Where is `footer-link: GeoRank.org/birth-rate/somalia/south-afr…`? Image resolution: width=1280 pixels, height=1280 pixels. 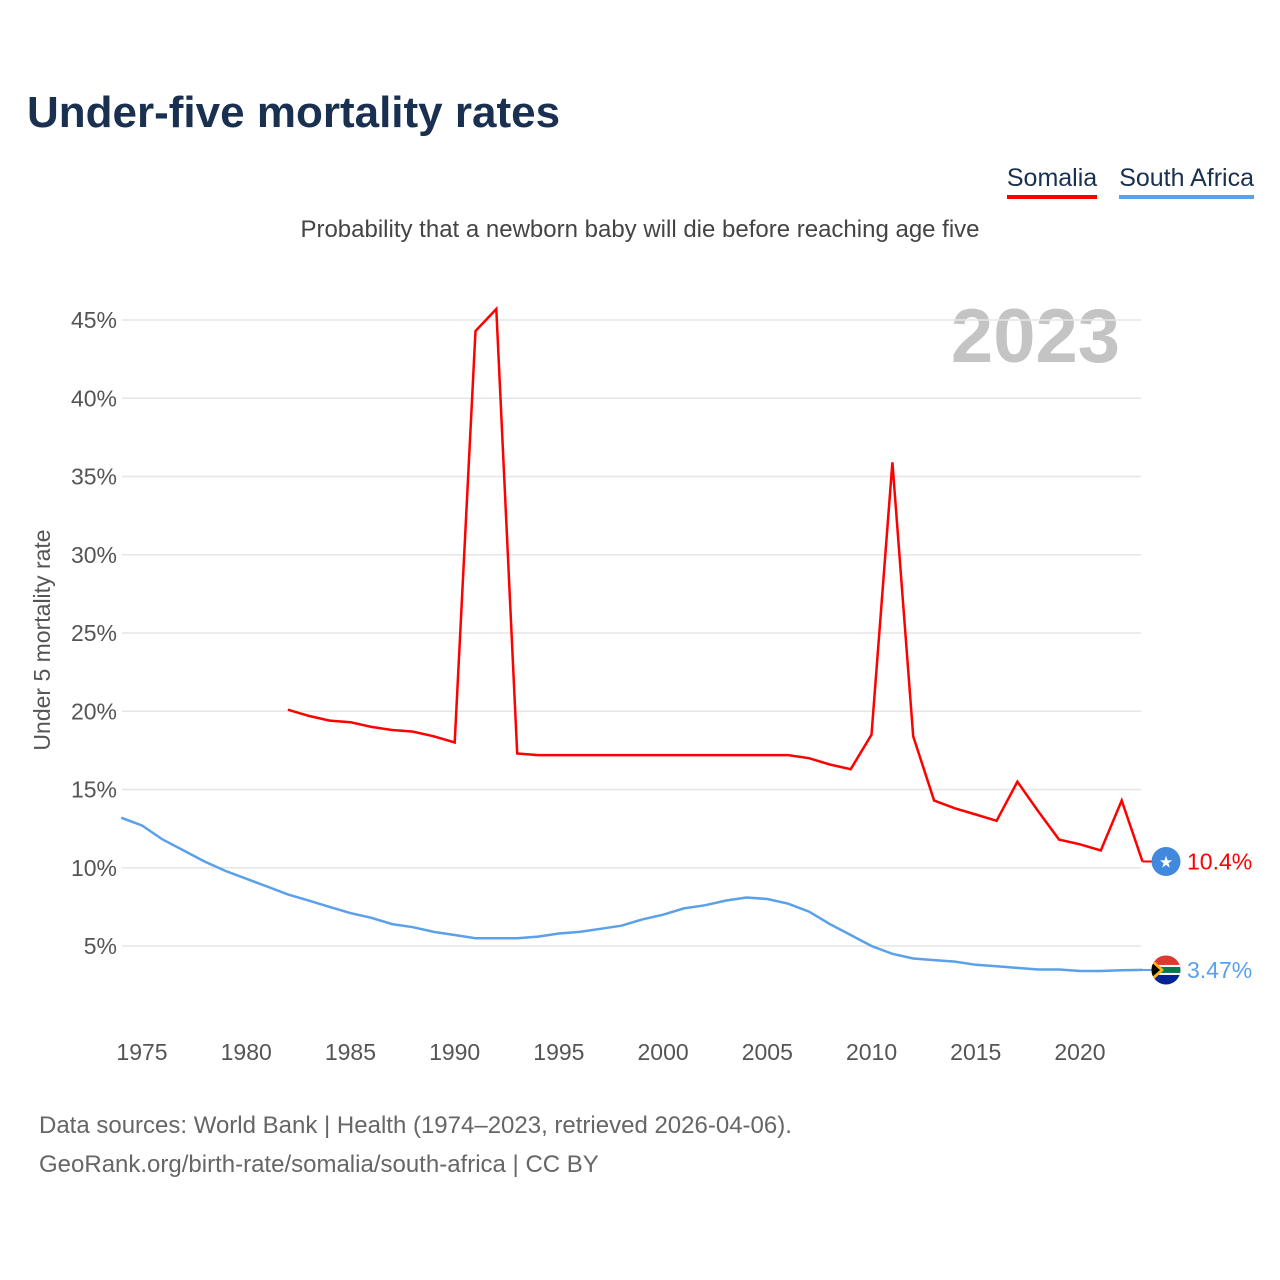
footer-link: GeoRank.org/birth-rate/somalia/south-afr… is located at coordinates (319, 1164).